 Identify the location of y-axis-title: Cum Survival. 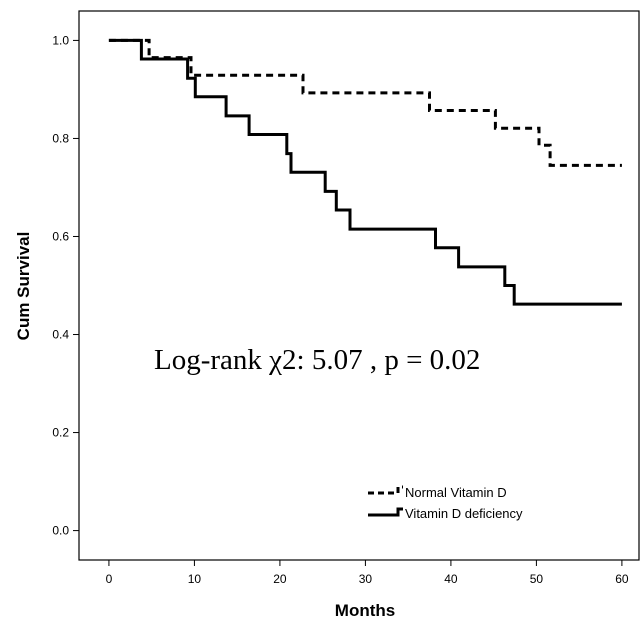
(23, 286).